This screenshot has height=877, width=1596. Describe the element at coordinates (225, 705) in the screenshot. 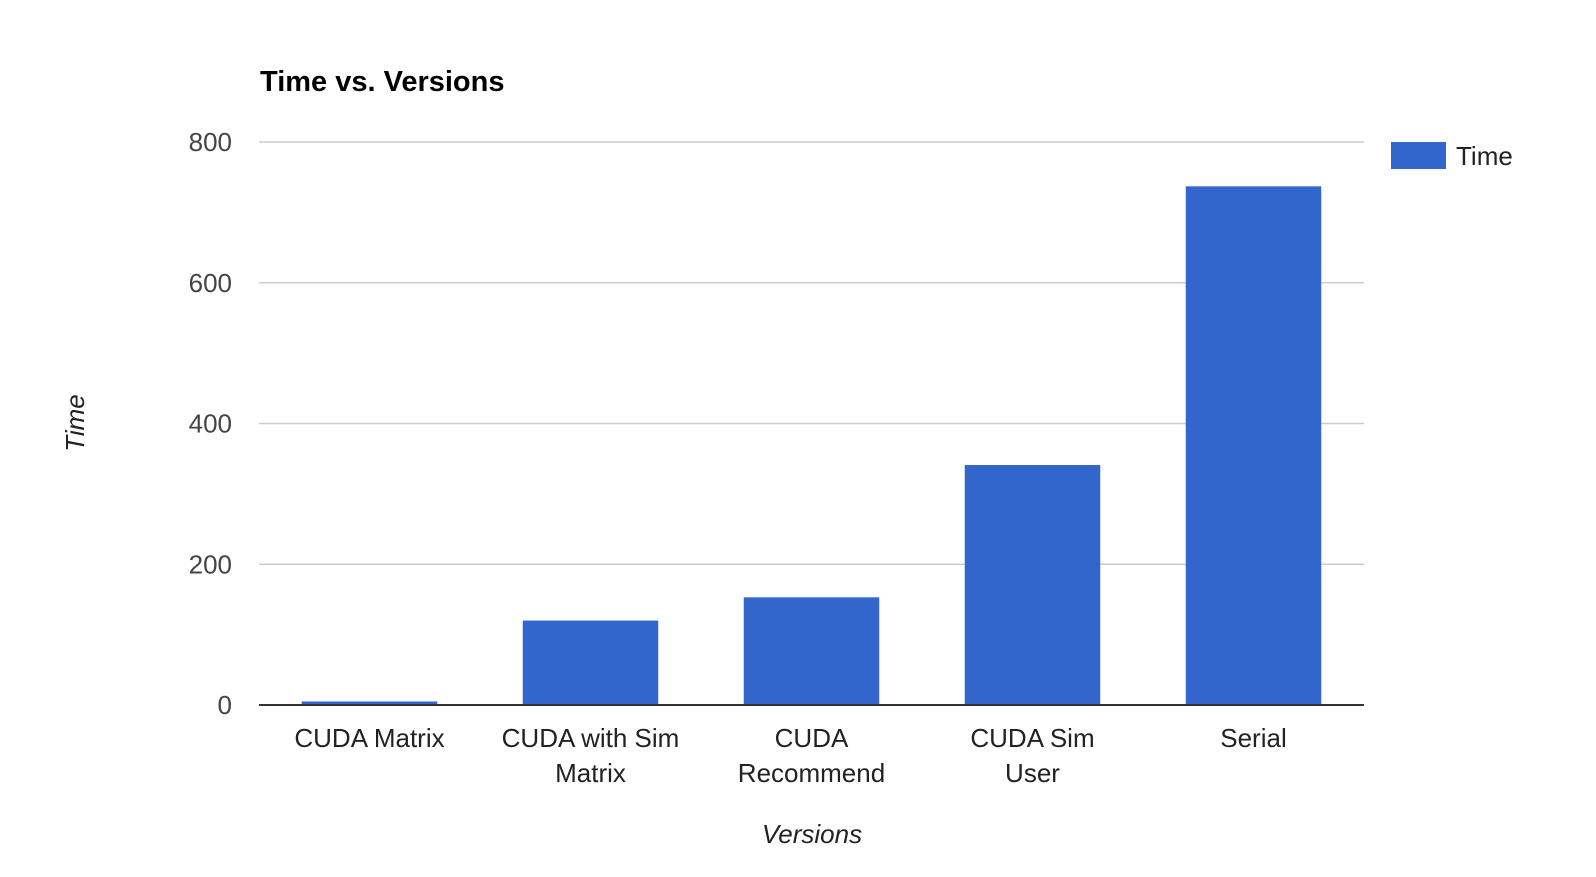

I see `y-tick-label: 0` at that location.